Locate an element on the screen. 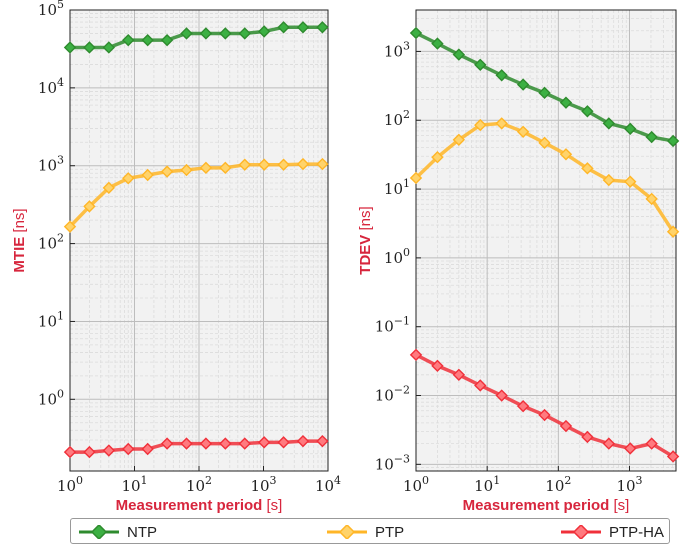  legend-label-ptp-ha: PTP-HA is located at coordinates (637, 532).